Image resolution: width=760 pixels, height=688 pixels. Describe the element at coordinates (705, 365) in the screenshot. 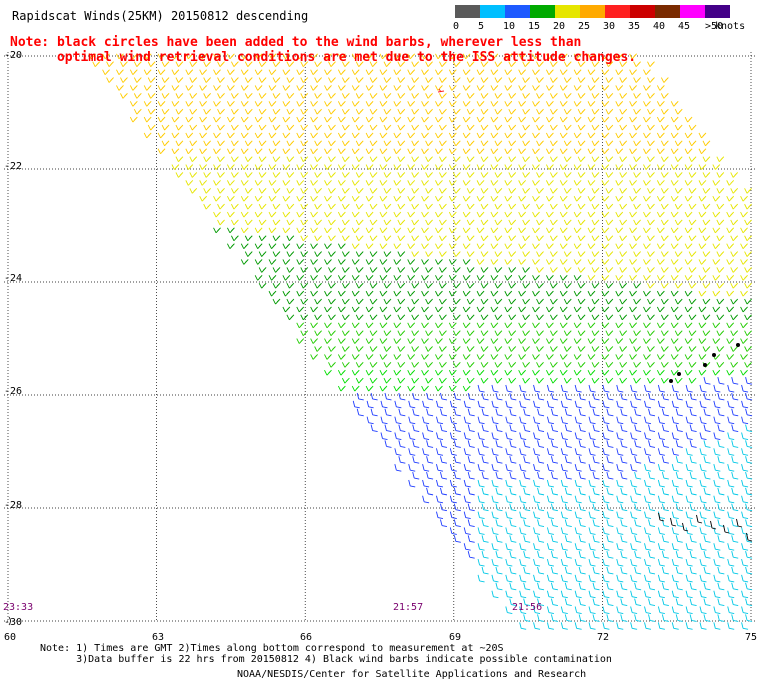

I see `flag-circle` at that location.